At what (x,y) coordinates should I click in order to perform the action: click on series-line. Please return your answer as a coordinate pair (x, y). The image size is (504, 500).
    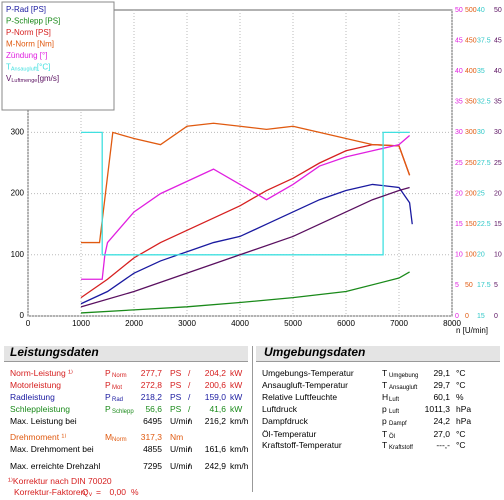
    Looking at the image, I should click on (245, 292).